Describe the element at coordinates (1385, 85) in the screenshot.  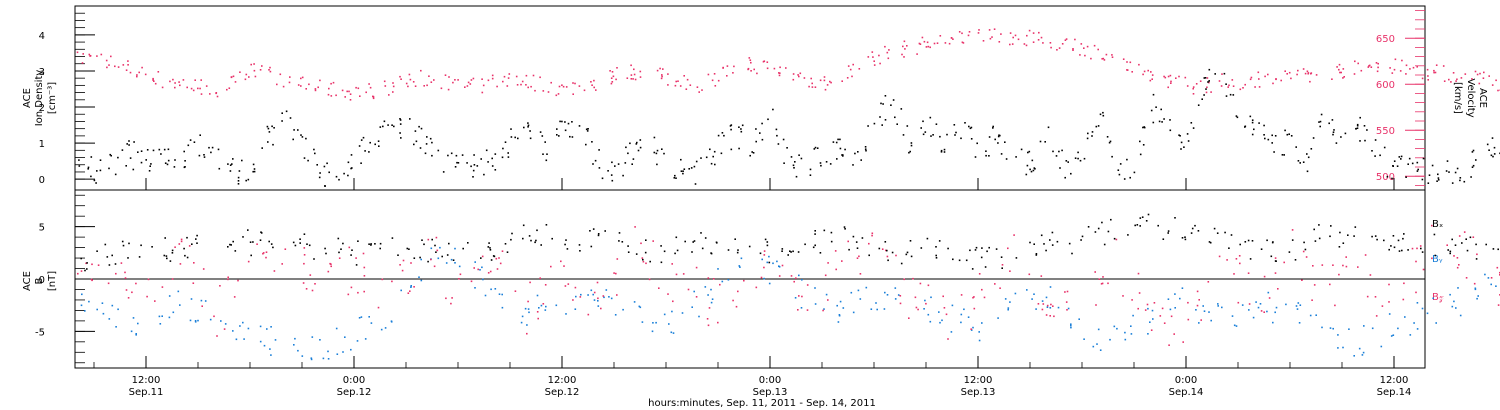
I see `top-right-tick-label: 600` at that location.